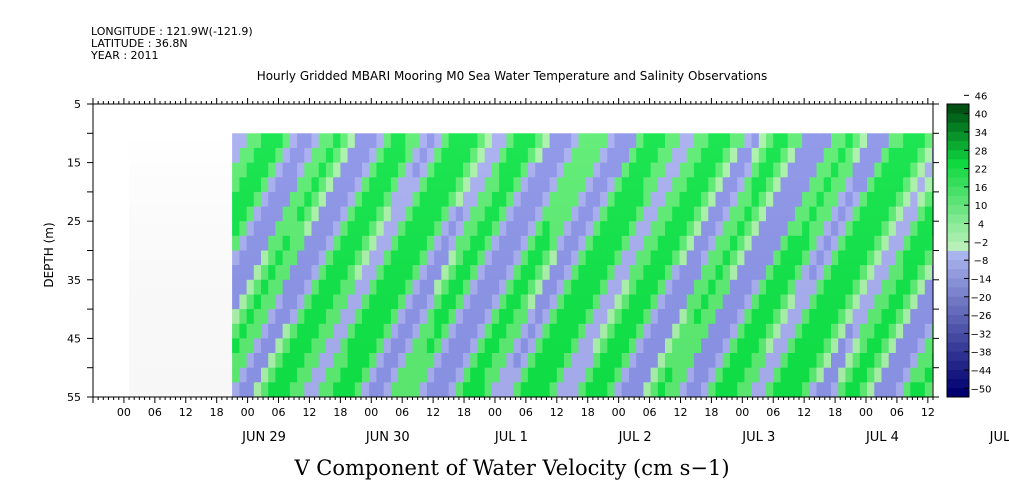 The image size is (1009, 504). Describe the element at coordinates (980, 279) in the screenshot. I see `colorbar-level-label: −14` at that location.